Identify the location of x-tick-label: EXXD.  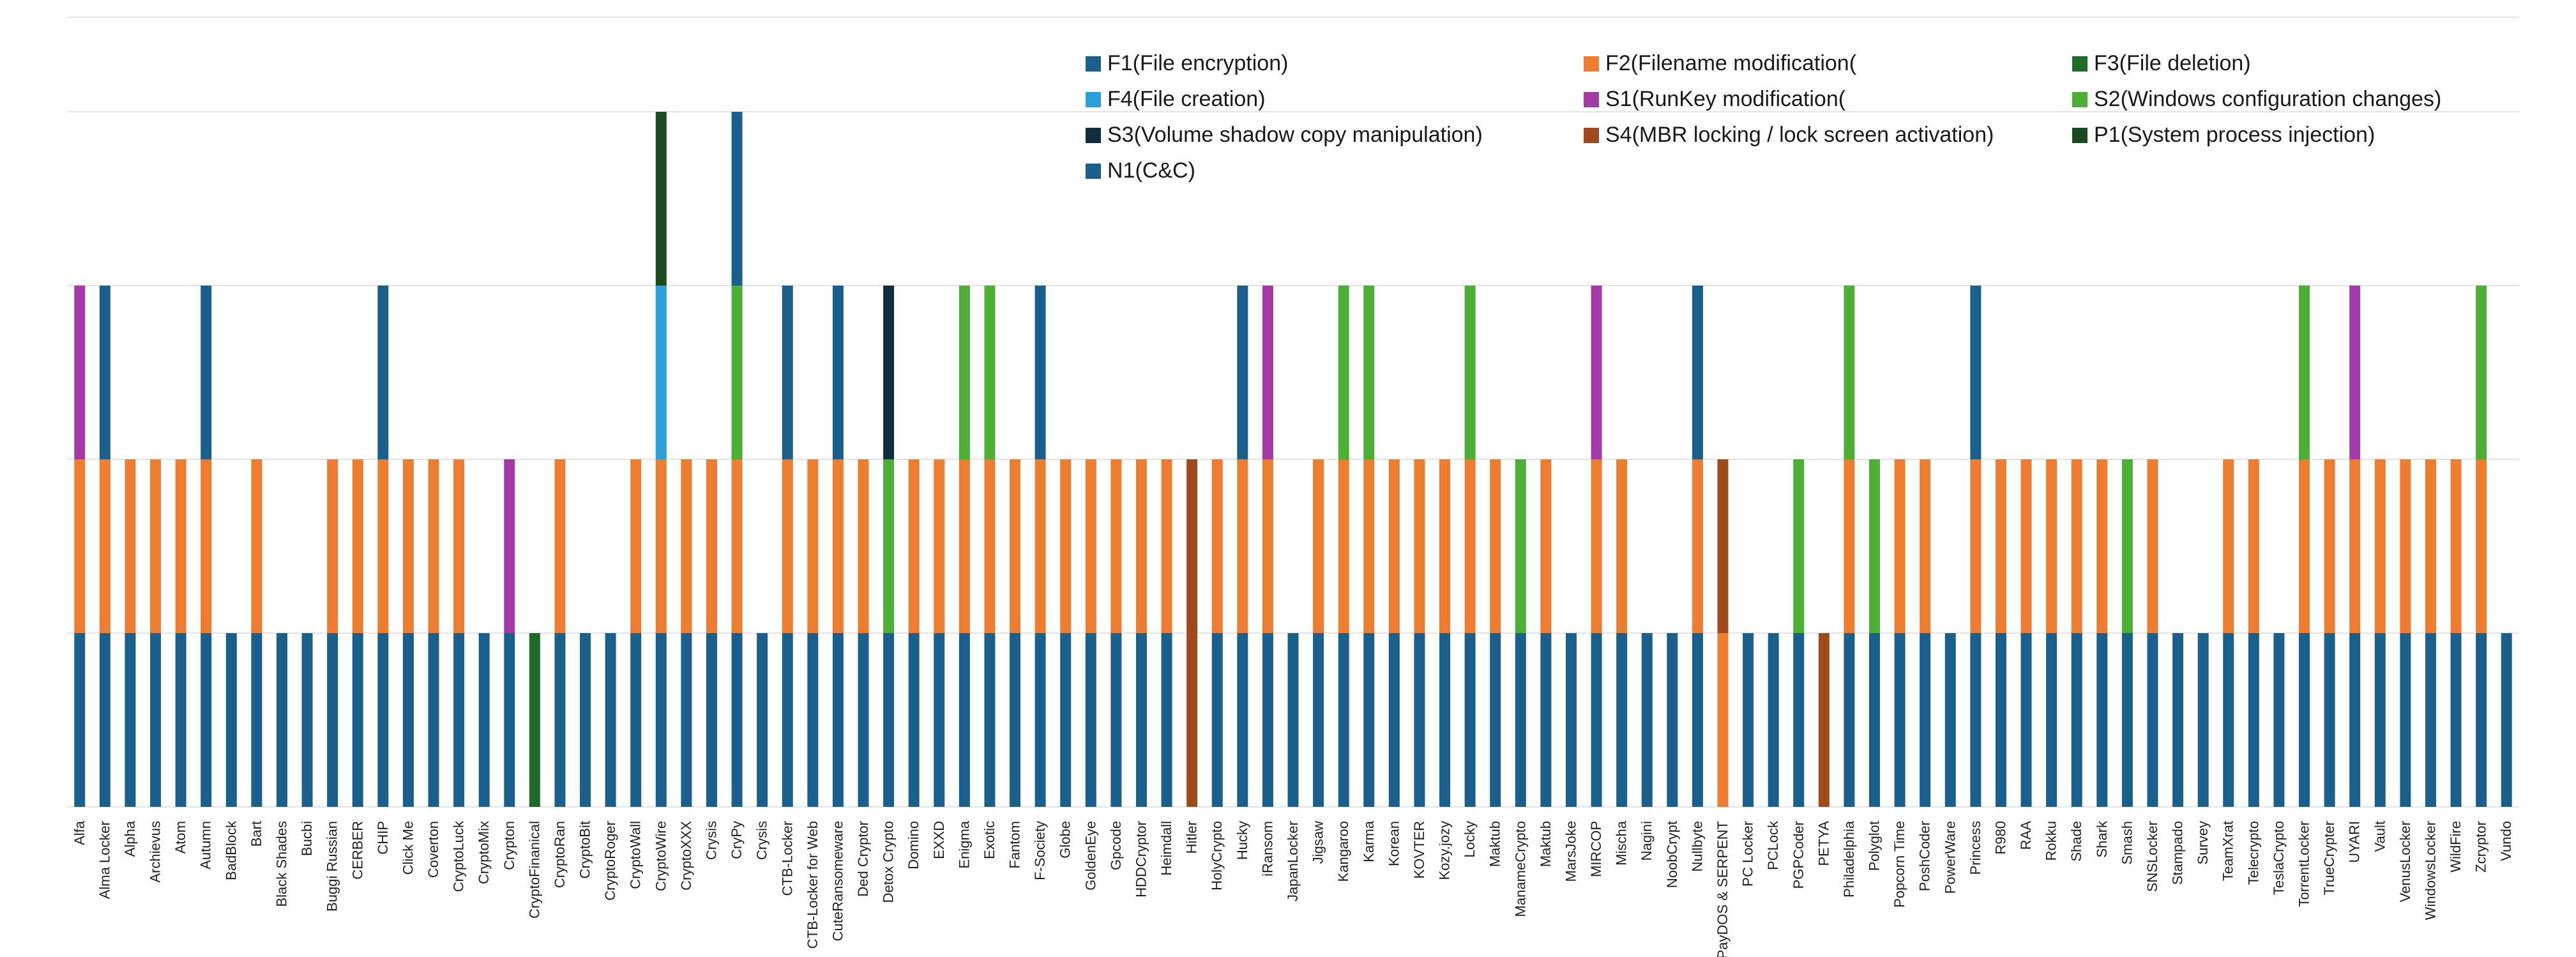
(939, 840).